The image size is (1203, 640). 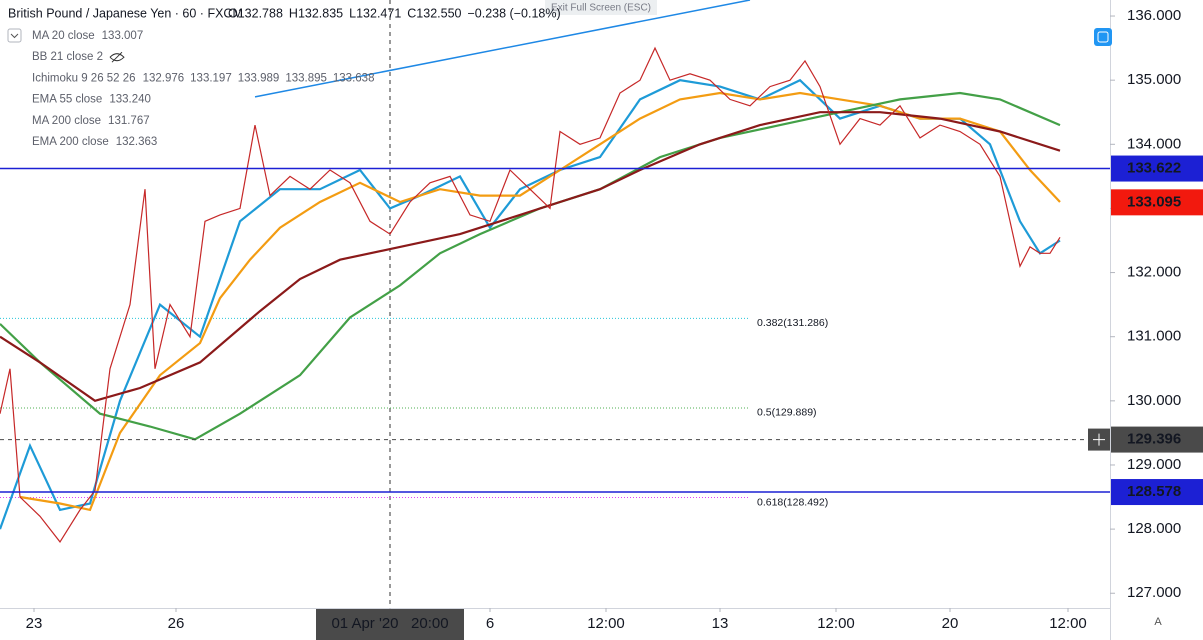 What do you see at coordinates (306, 78) in the screenshot?
I see `legend-value: 133.895` at bounding box center [306, 78].